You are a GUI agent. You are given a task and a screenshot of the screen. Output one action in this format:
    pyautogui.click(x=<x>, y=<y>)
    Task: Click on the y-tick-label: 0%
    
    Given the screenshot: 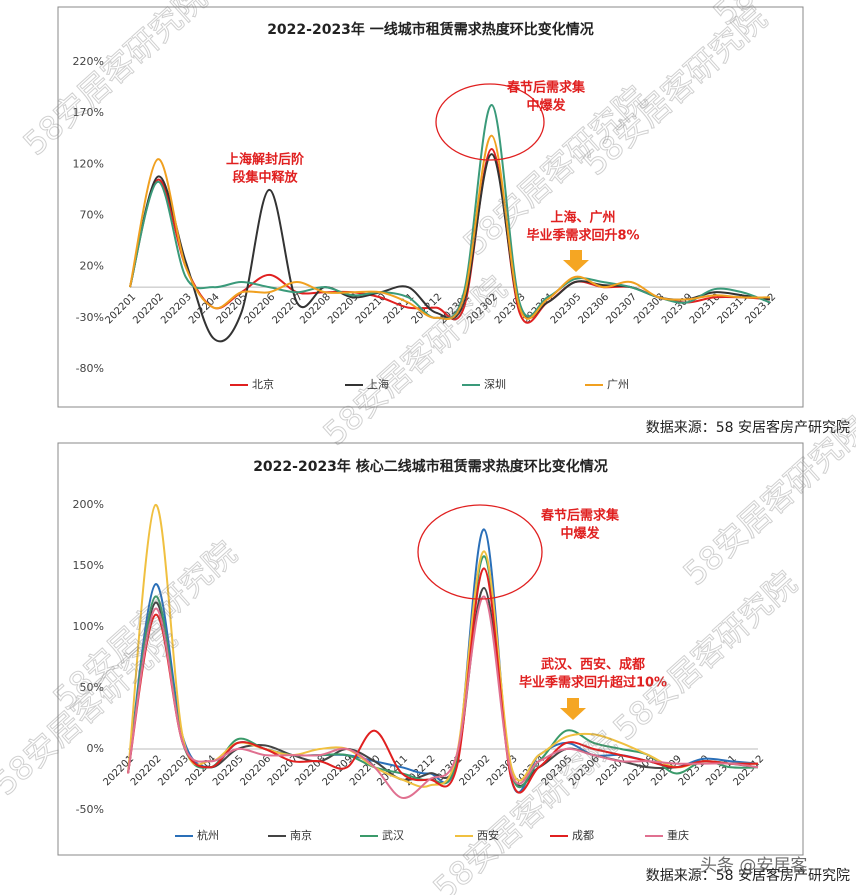 What is the action you would take?
    pyautogui.click(x=95, y=748)
    